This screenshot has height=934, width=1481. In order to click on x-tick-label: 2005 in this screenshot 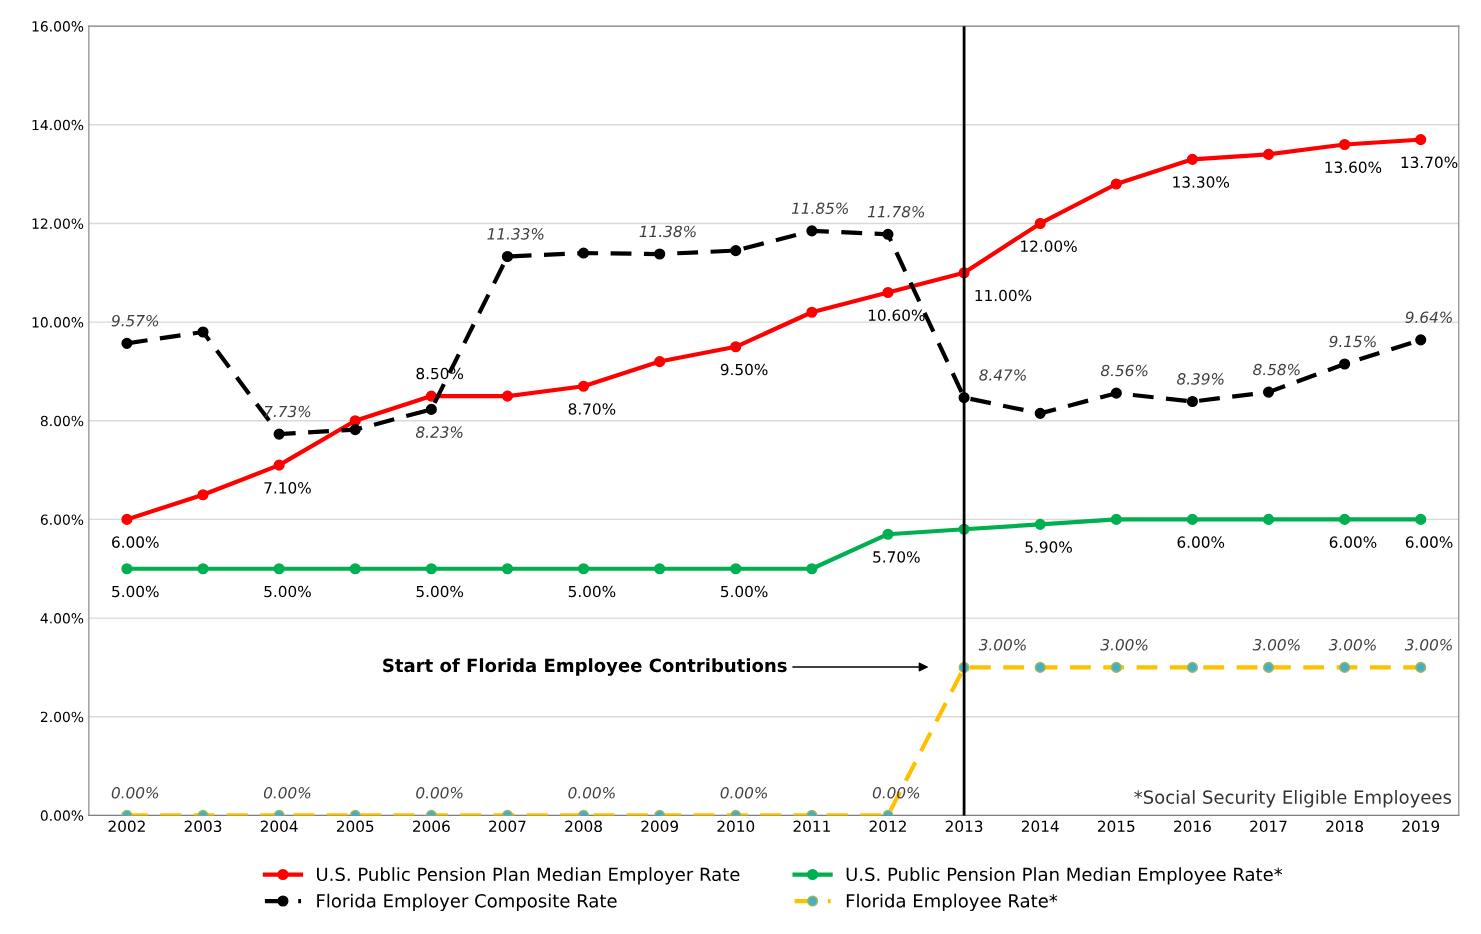, I will do `click(355, 826)`.